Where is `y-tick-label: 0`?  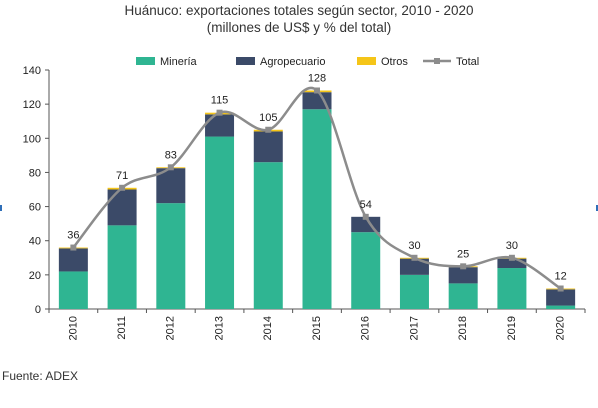 y-tick-label: 0 is located at coordinates (38, 310).